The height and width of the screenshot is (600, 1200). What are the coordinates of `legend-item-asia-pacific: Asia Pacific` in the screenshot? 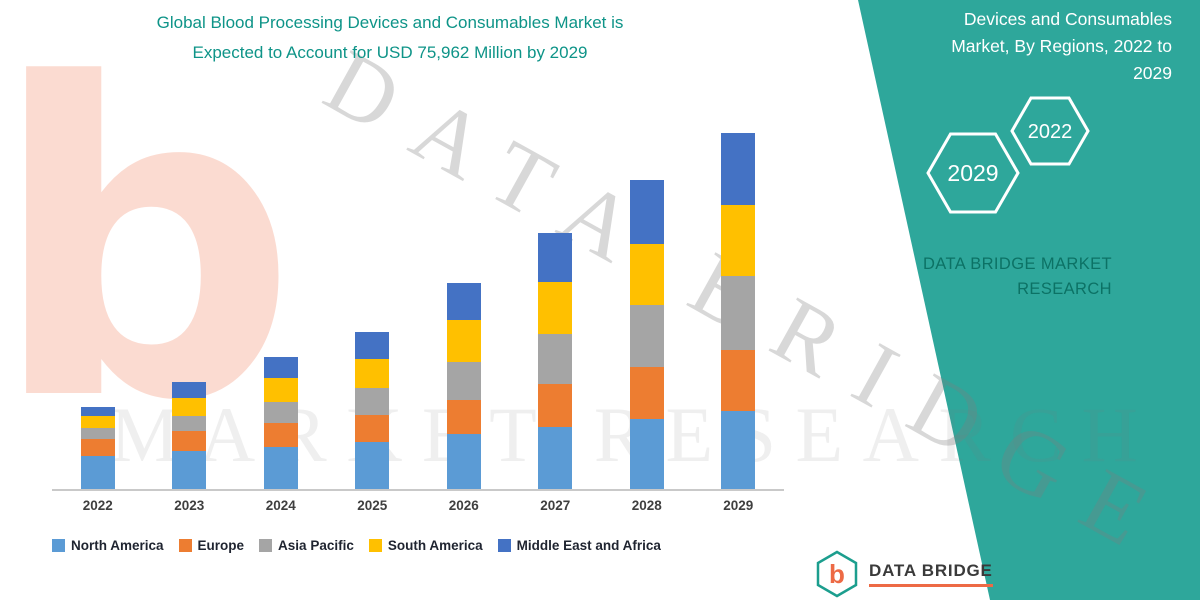 It's located at (306, 545).